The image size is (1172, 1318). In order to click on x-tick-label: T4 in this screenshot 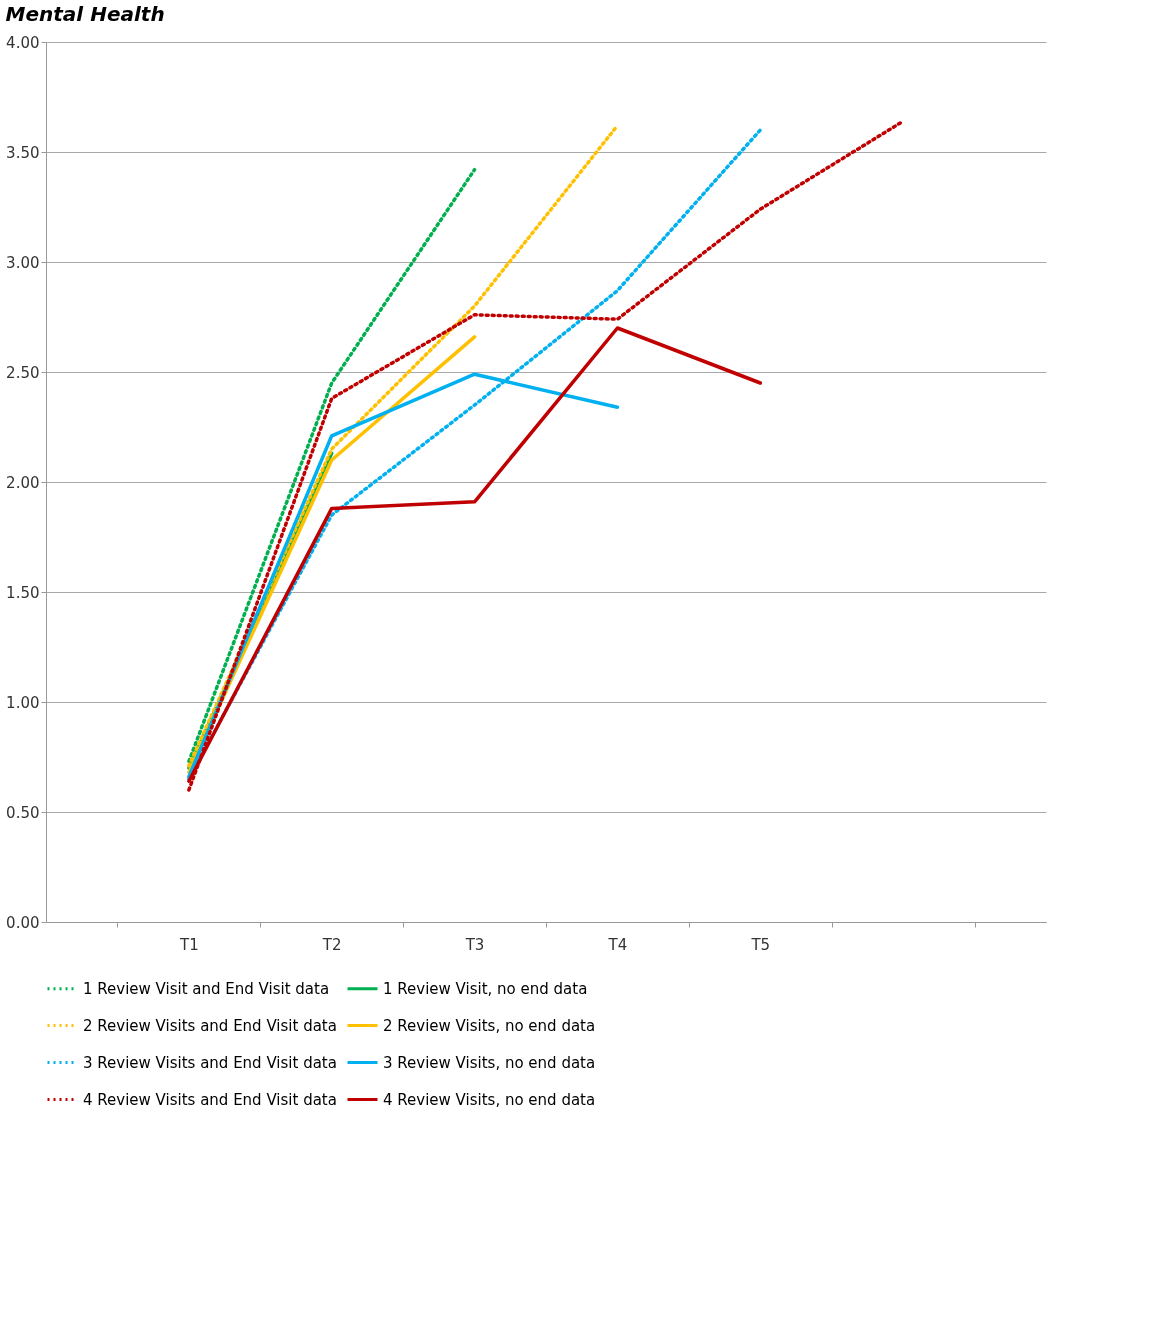, I will do `click(617, 944)`.